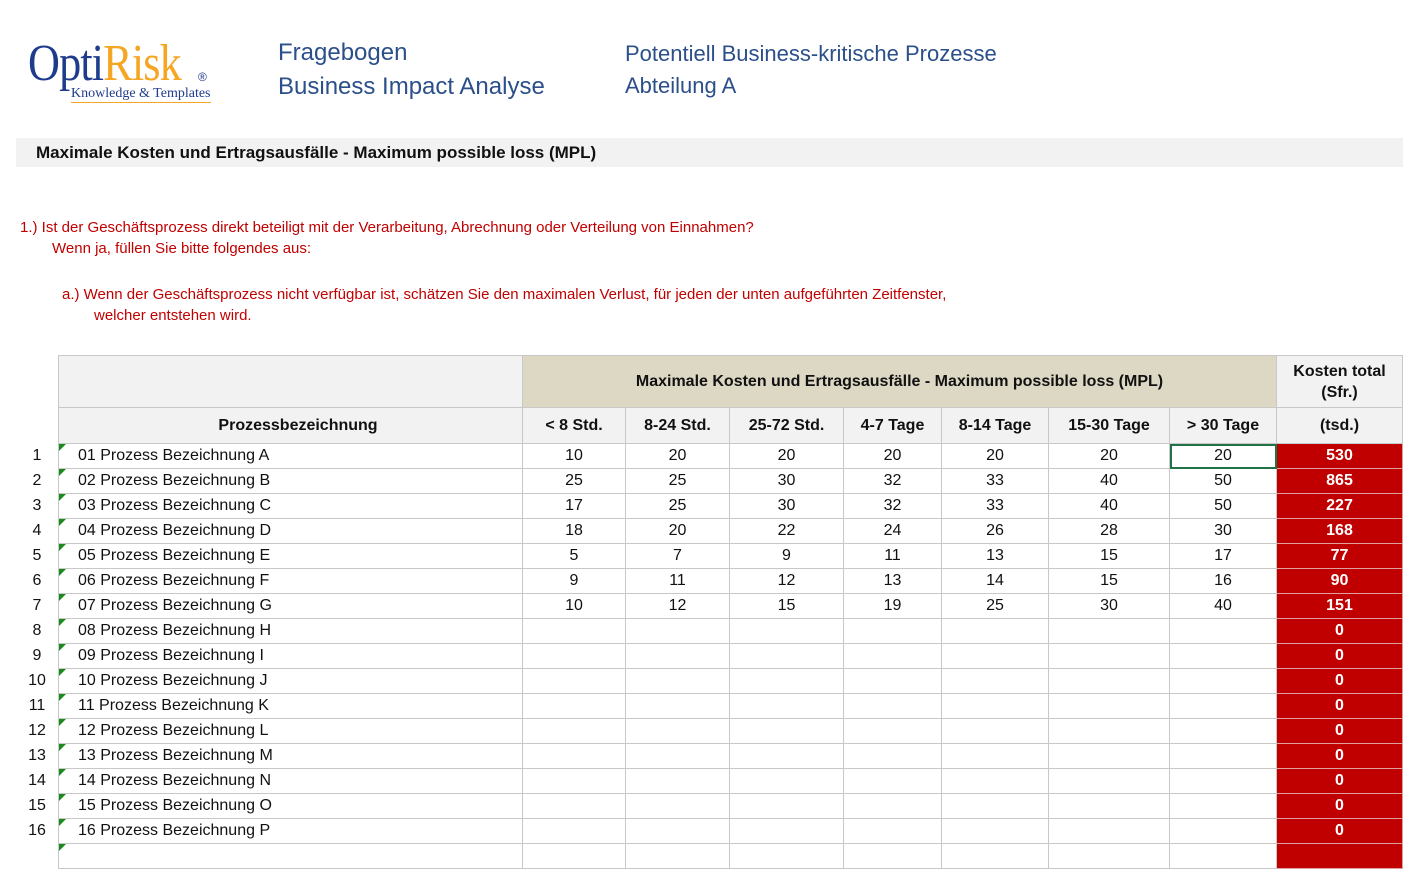 This screenshot has width=1410, height=869. Describe the element at coordinates (574, 531) in the screenshot. I see `loss-cell: 18` at that location.